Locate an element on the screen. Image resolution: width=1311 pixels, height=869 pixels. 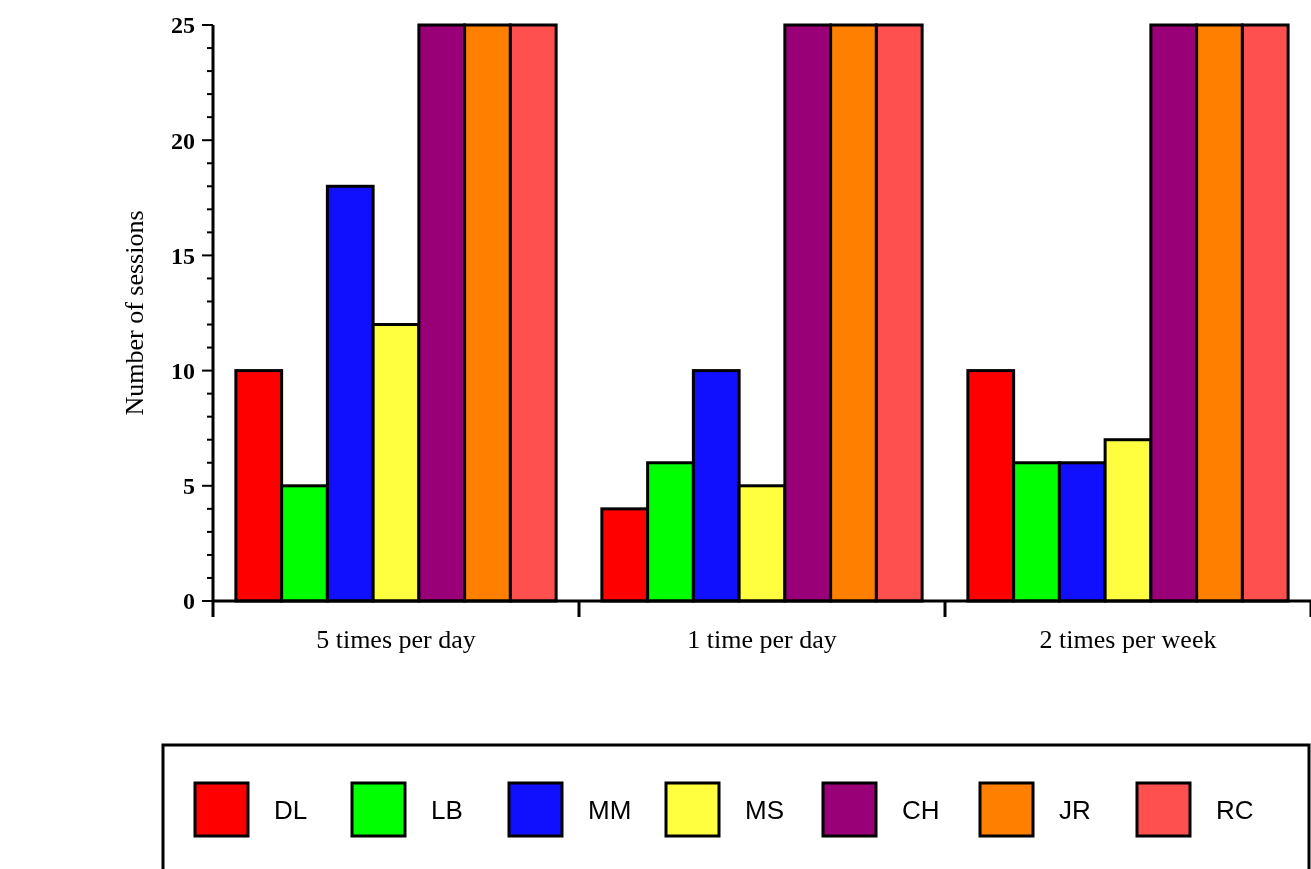
y-tick-label: 25 is located at coordinates (183, 25).